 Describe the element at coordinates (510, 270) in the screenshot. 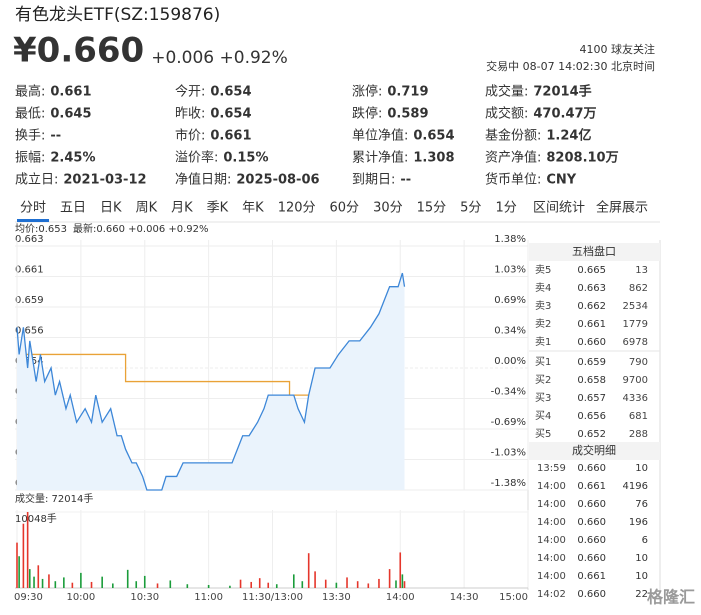

I see `y2-tick-label: 1.03%` at that location.